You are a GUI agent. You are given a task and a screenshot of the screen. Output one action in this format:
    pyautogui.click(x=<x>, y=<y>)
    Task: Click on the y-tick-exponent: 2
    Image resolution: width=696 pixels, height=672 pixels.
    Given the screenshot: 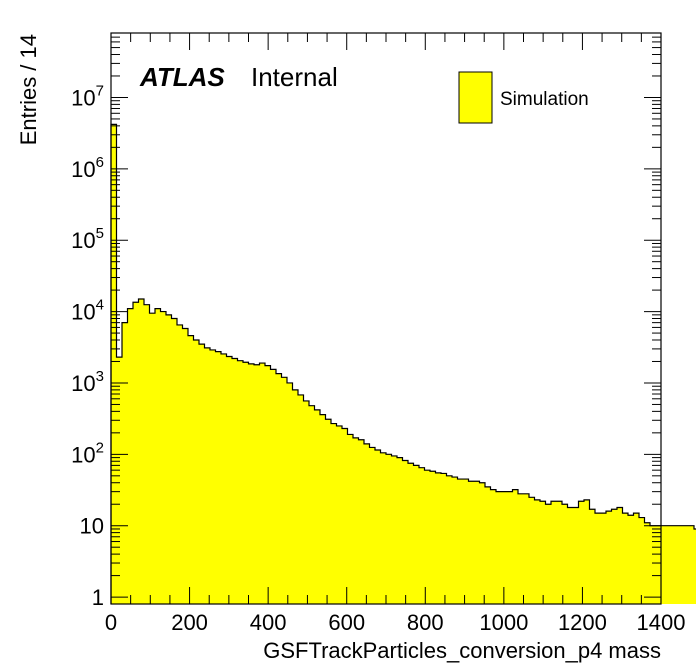 What is the action you would take?
    pyautogui.click(x=100, y=447)
    